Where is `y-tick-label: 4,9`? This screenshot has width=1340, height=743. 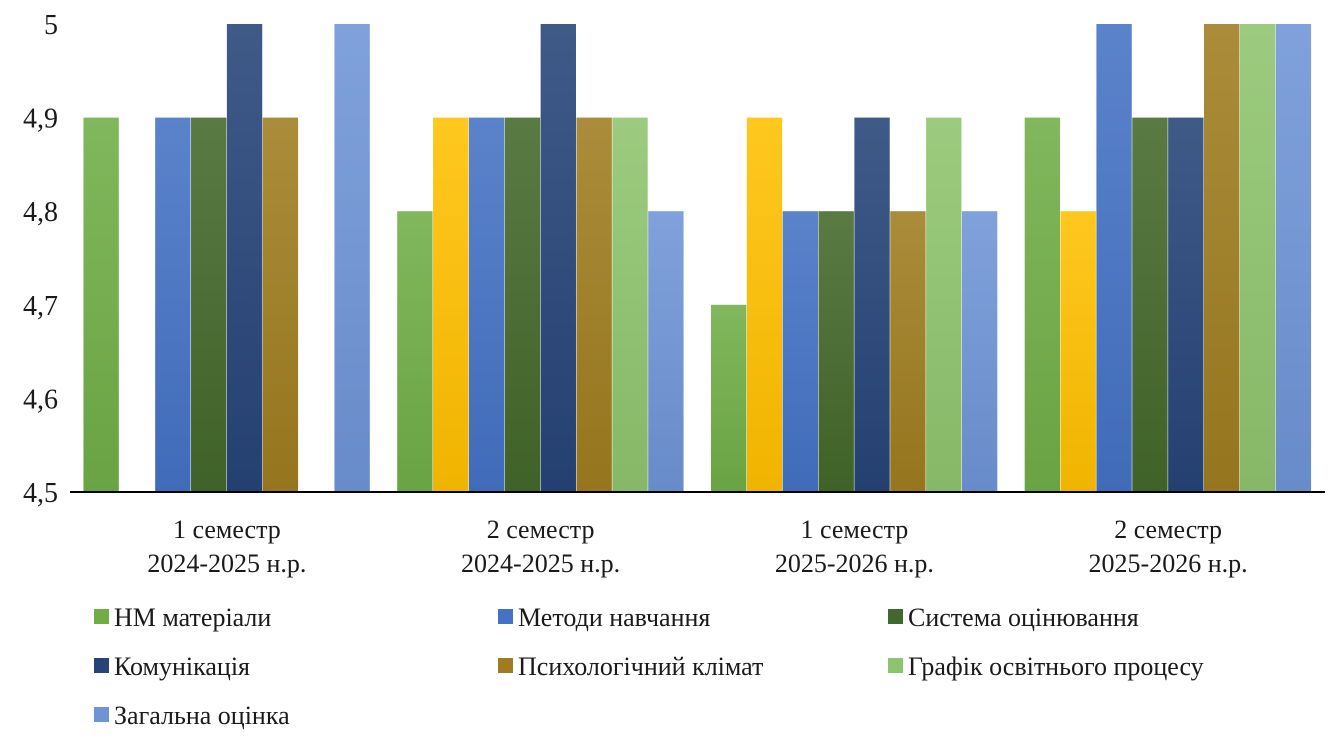
y-tick-label: 4,9 is located at coordinates (40, 119).